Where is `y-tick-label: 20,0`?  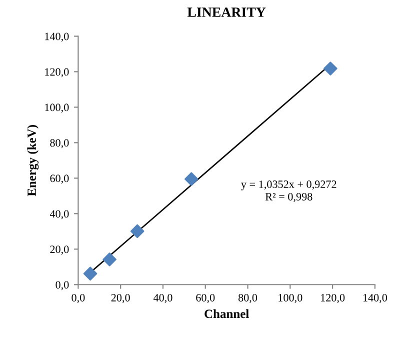 y-tick-label: 20,0 is located at coordinates (59, 250).